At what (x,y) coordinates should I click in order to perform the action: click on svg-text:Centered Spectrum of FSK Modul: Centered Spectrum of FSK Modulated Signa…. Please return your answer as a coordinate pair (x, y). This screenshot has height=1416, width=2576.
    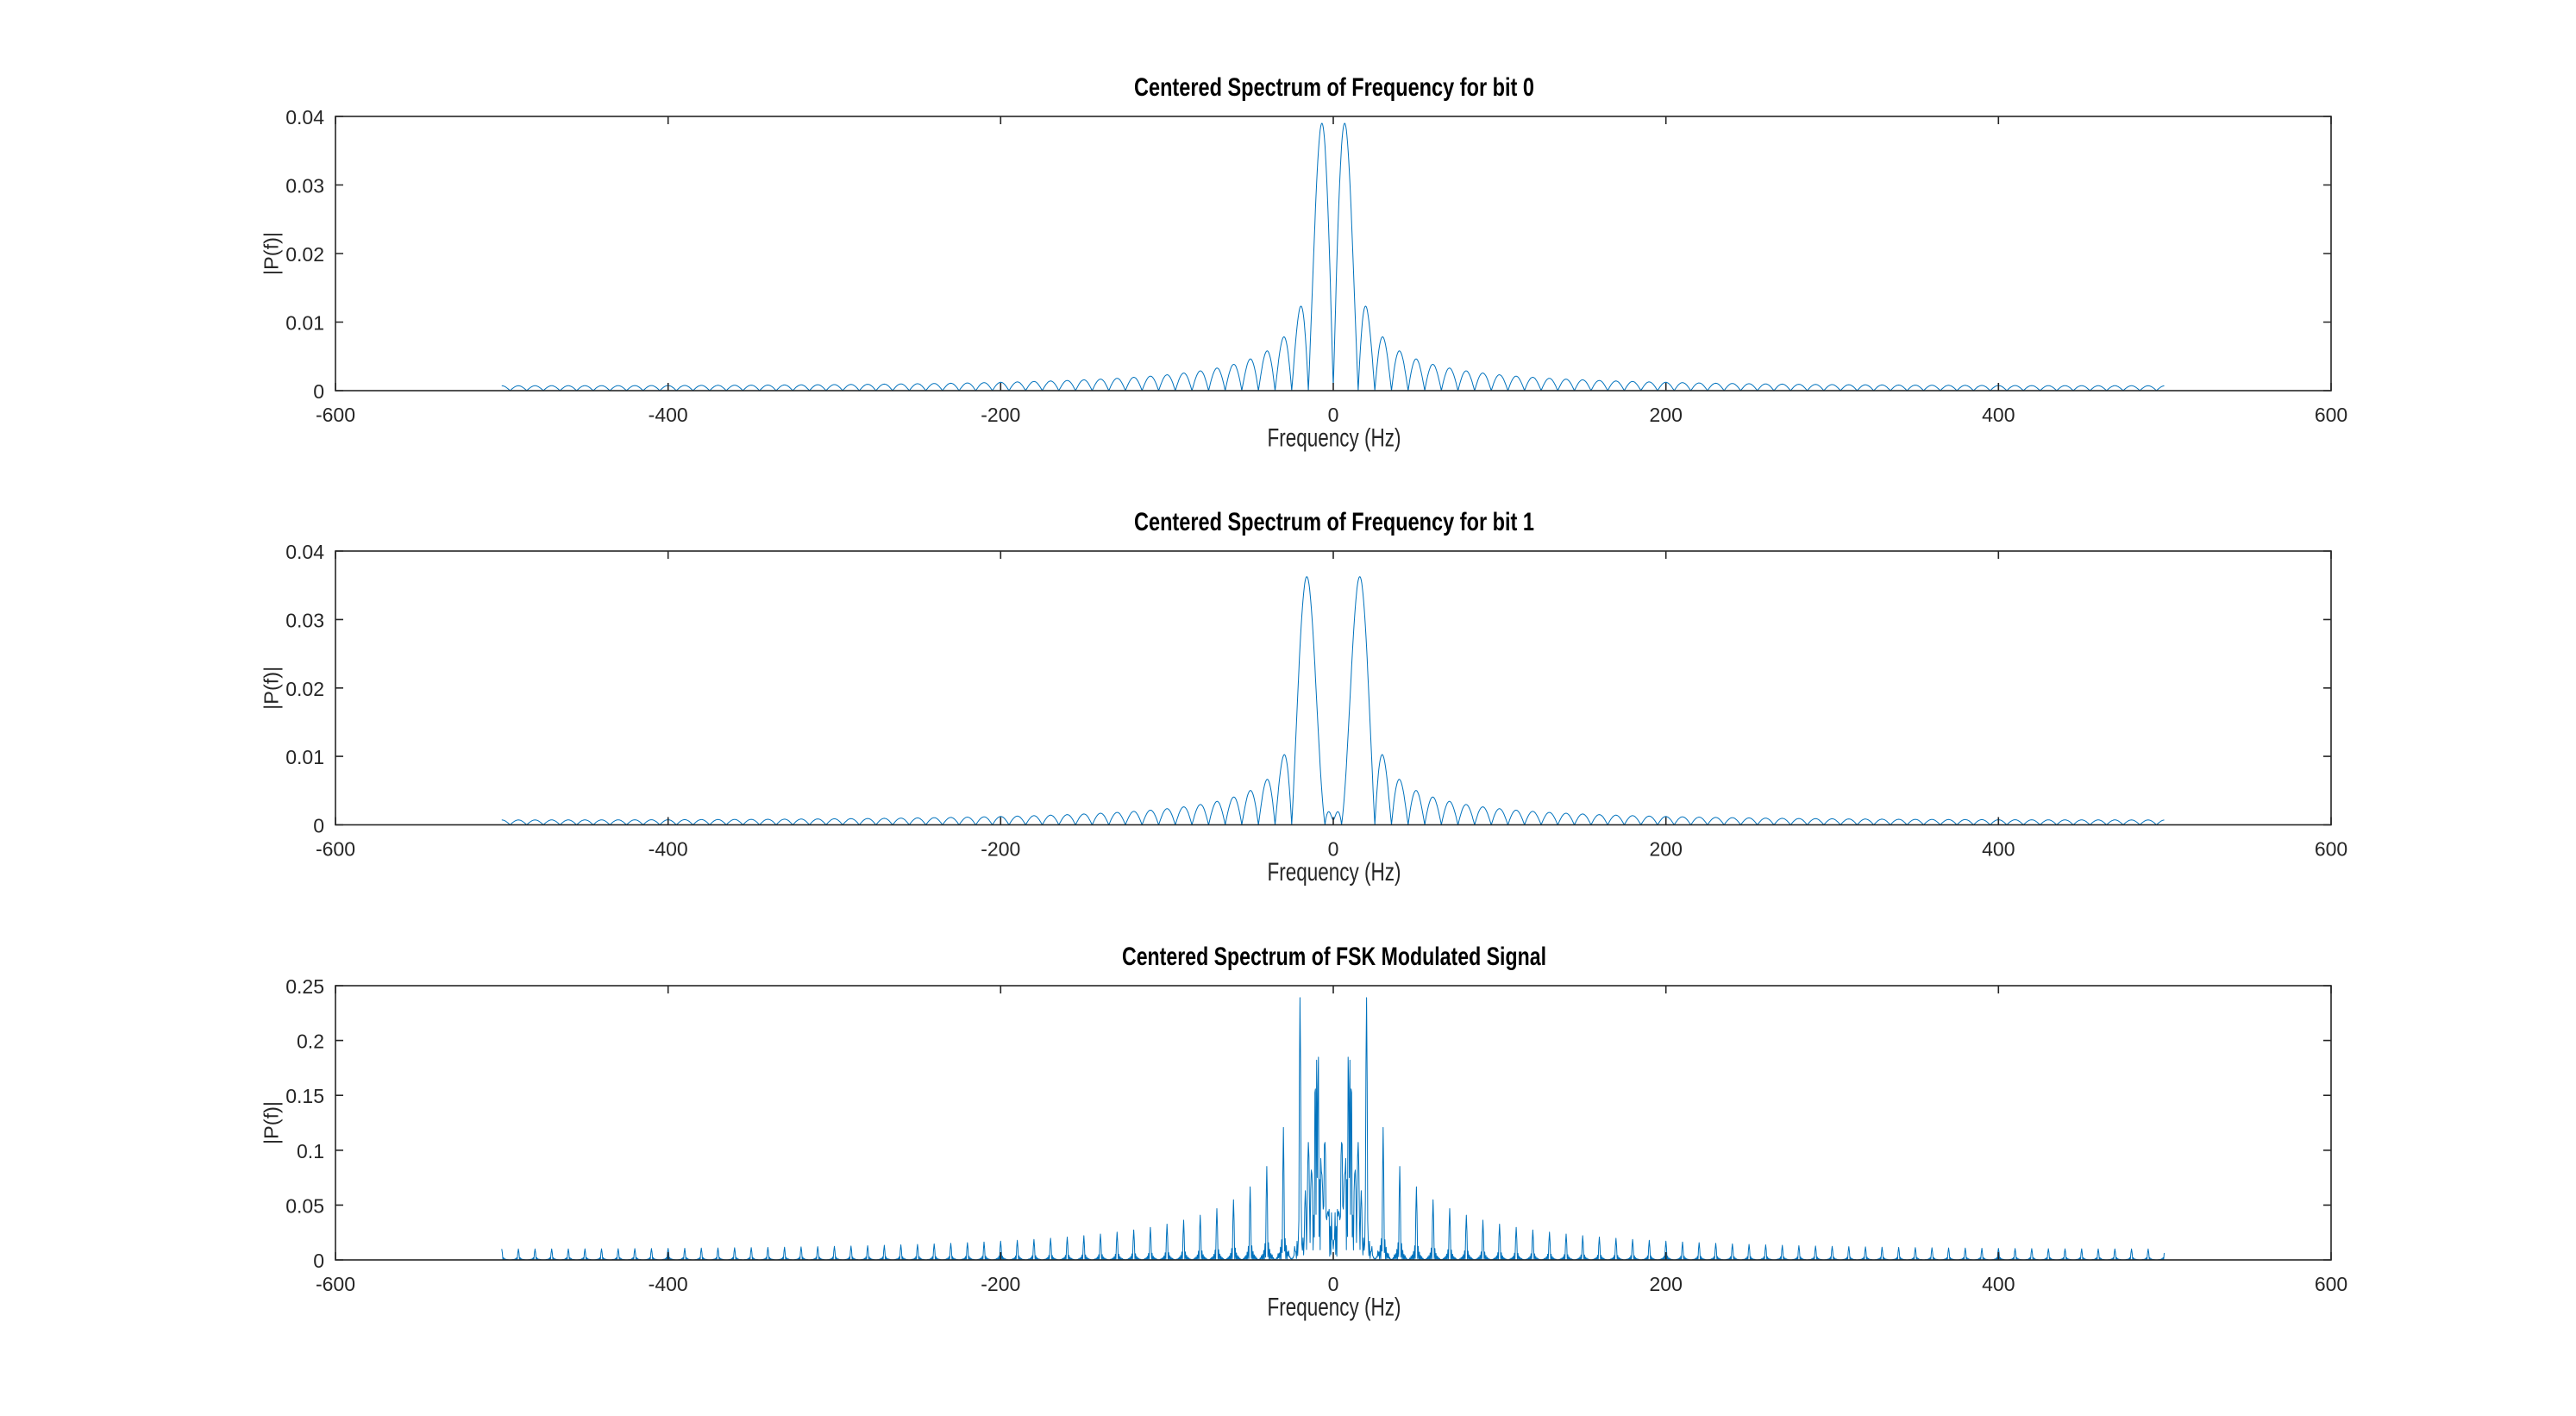
    Looking at the image, I should click on (1334, 957).